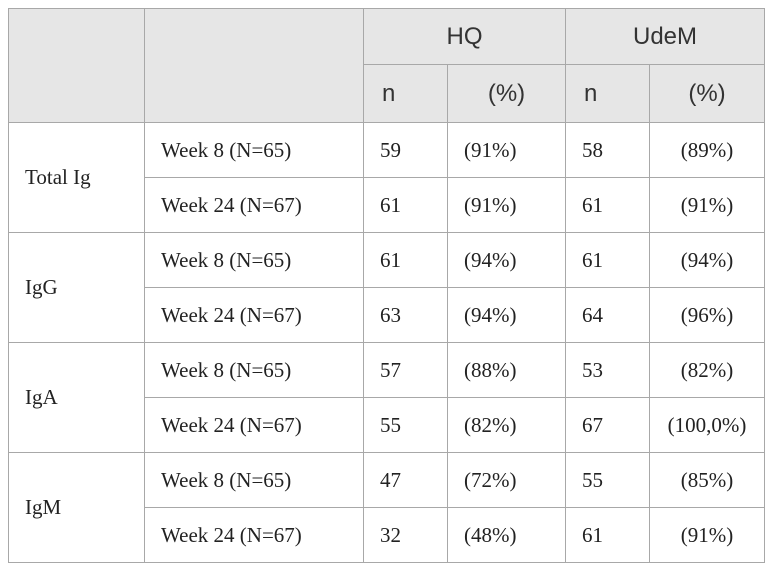 Image resolution: width=772 pixels, height=568 pixels. I want to click on udem-n-cell: 53, so click(607, 370).